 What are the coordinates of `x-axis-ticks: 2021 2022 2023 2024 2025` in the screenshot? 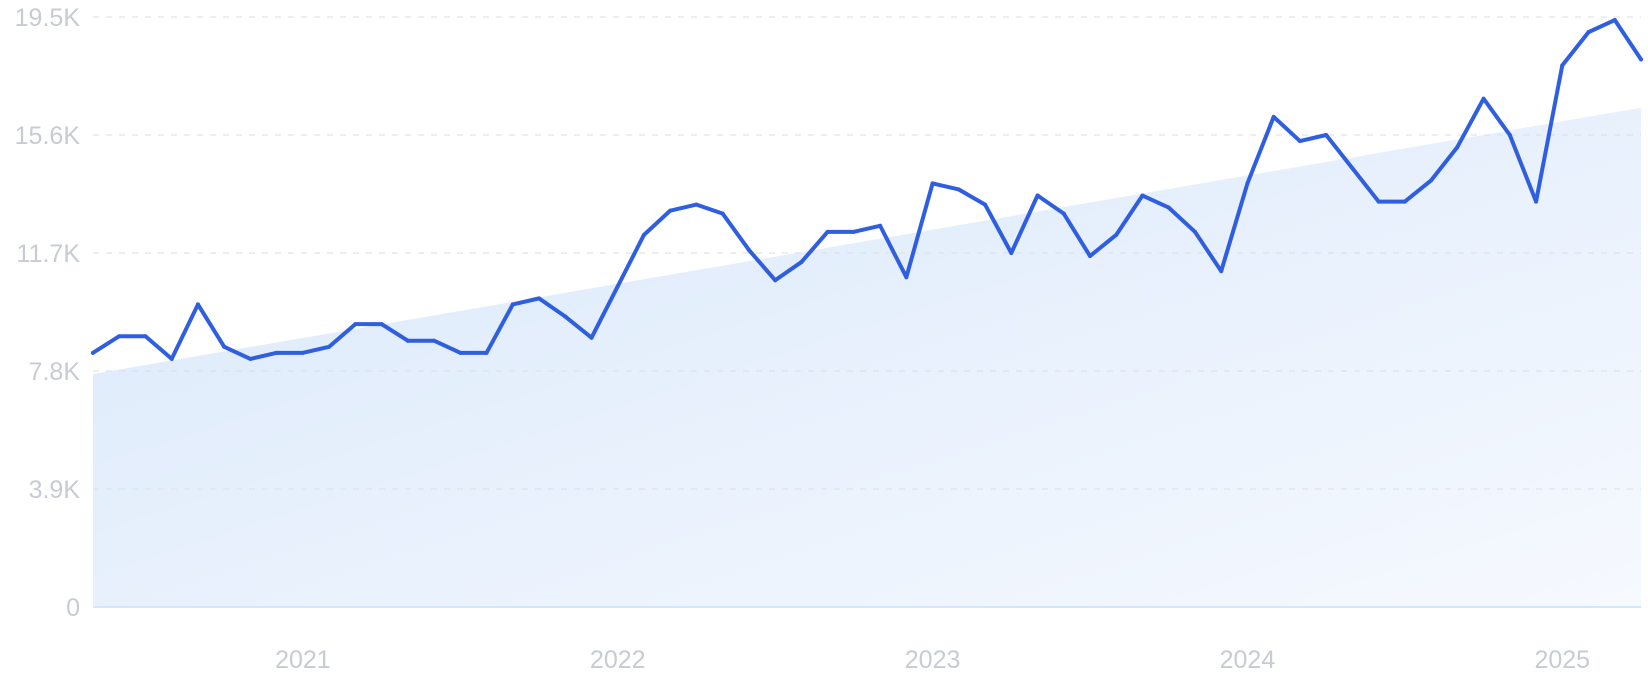 It's located at (932, 660).